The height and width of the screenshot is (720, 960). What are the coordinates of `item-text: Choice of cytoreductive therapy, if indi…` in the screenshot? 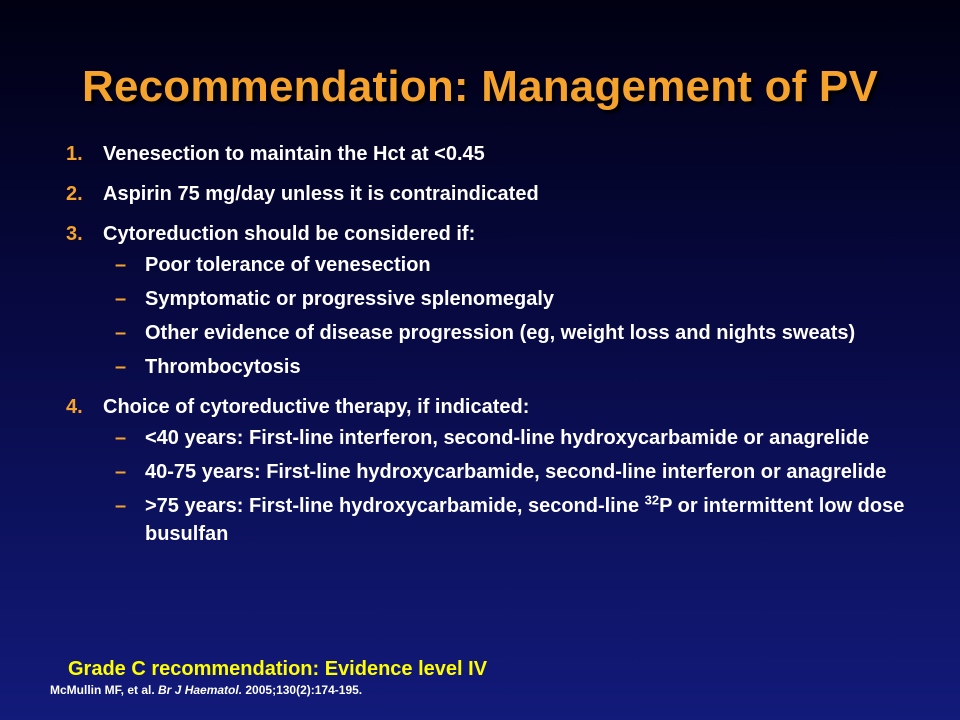 It's located at (316, 407).